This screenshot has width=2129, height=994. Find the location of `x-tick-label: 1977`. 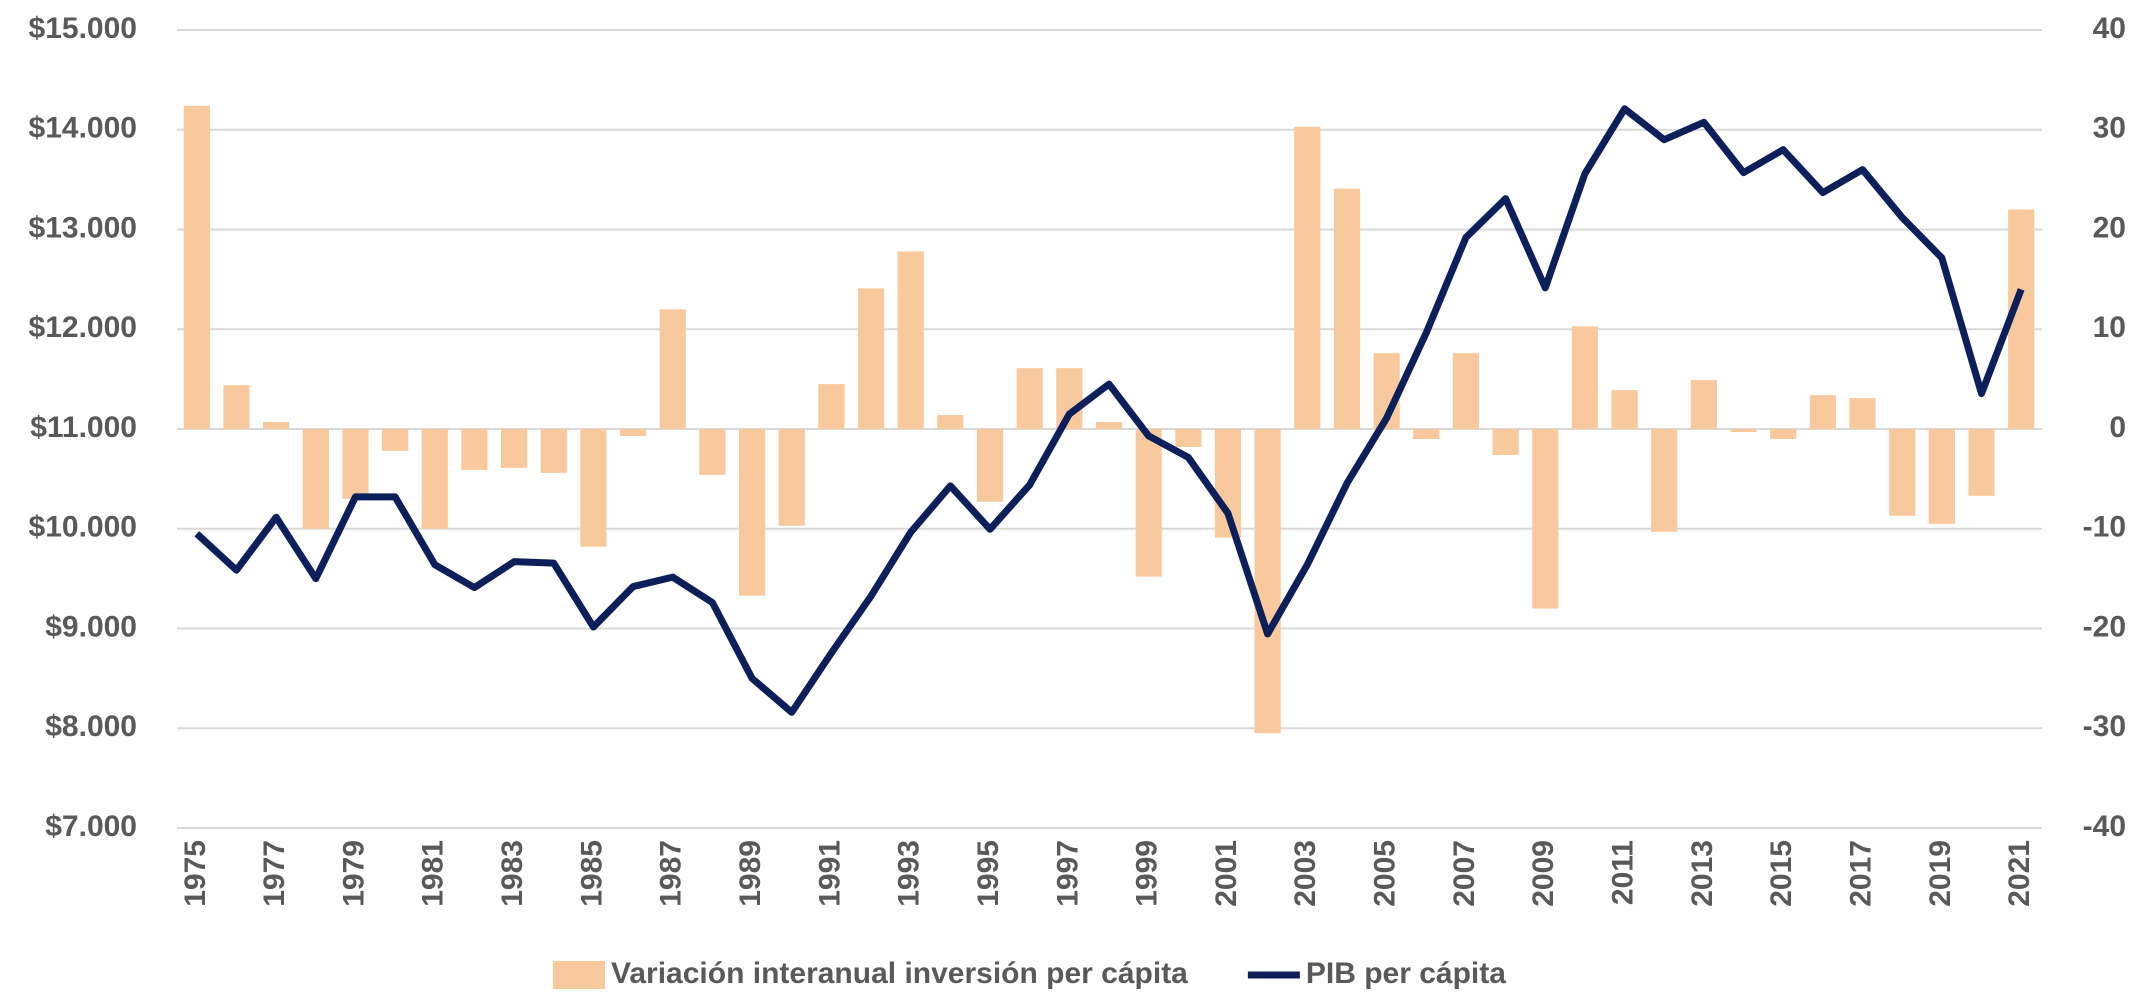

x-tick-label: 1977 is located at coordinates (274, 873).